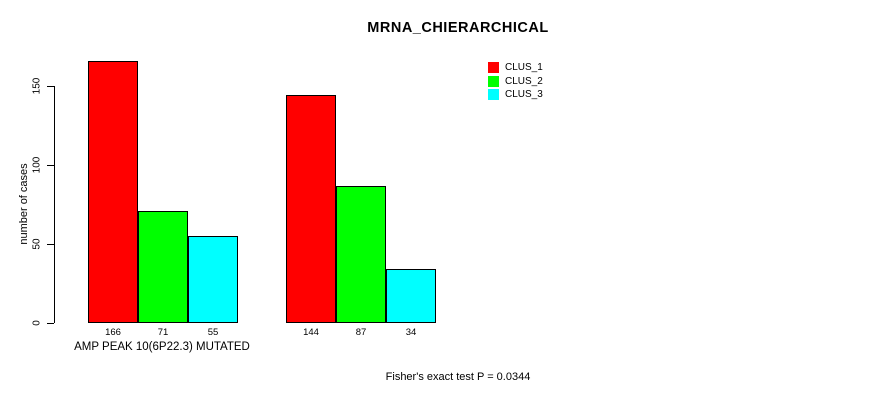 This screenshot has height=400, width=890. What do you see at coordinates (24, 204) in the screenshot?
I see `y-axis-label: number of cases` at bounding box center [24, 204].